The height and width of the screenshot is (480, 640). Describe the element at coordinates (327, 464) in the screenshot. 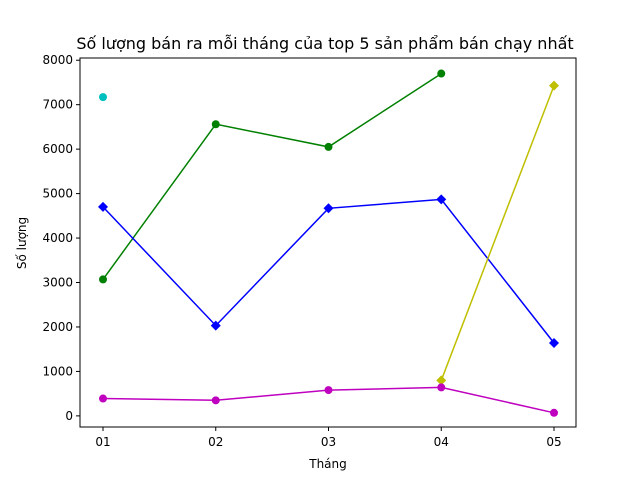

I see `x-axis-label: Tháng` at that location.